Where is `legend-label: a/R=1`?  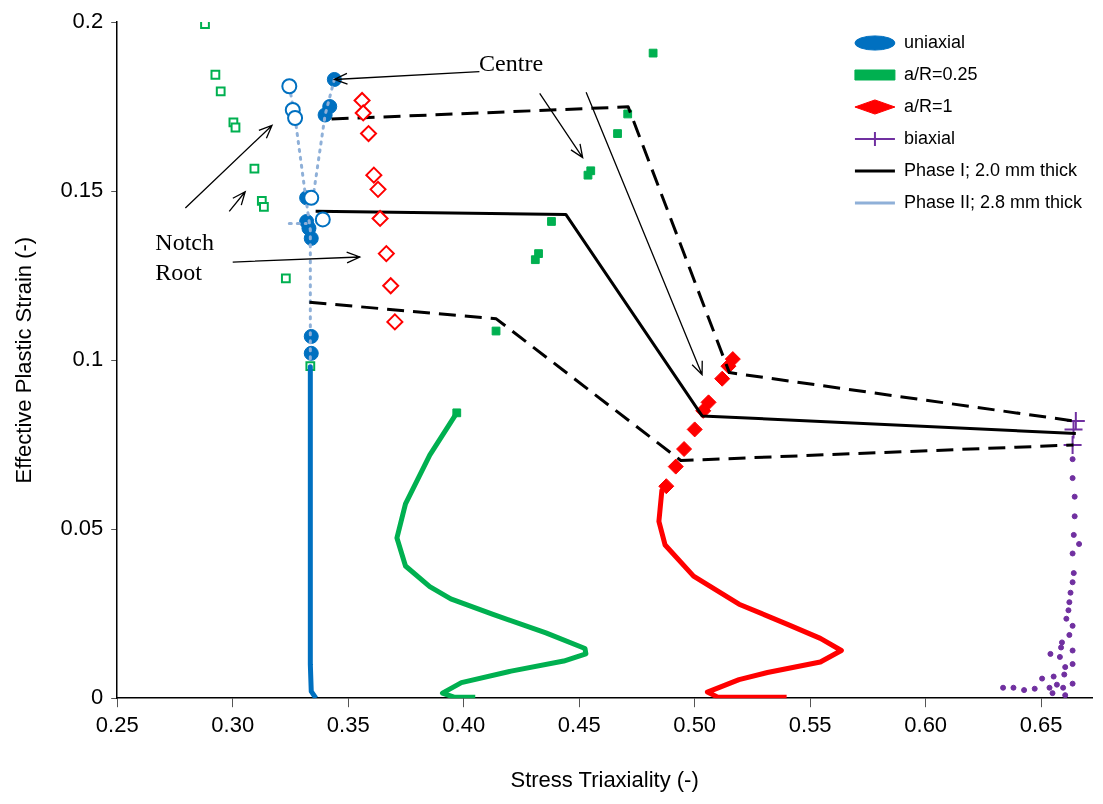 legend-label: a/R=1 is located at coordinates (928, 105).